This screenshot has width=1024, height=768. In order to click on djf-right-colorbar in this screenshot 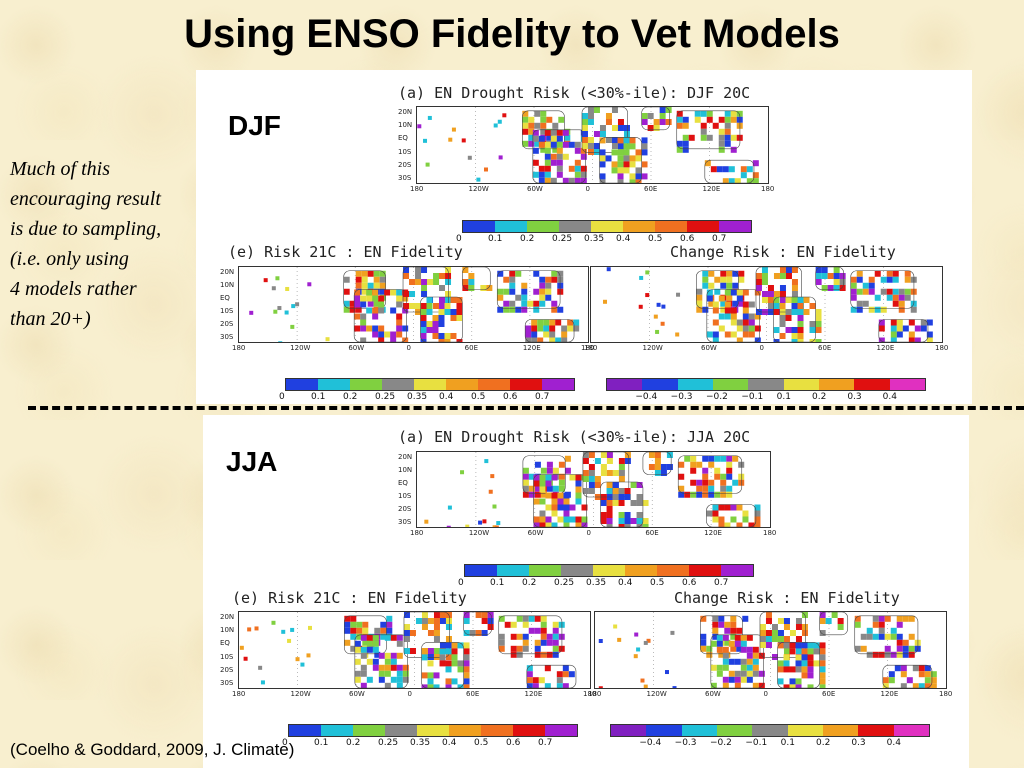, I will do `click(766, 384)`.